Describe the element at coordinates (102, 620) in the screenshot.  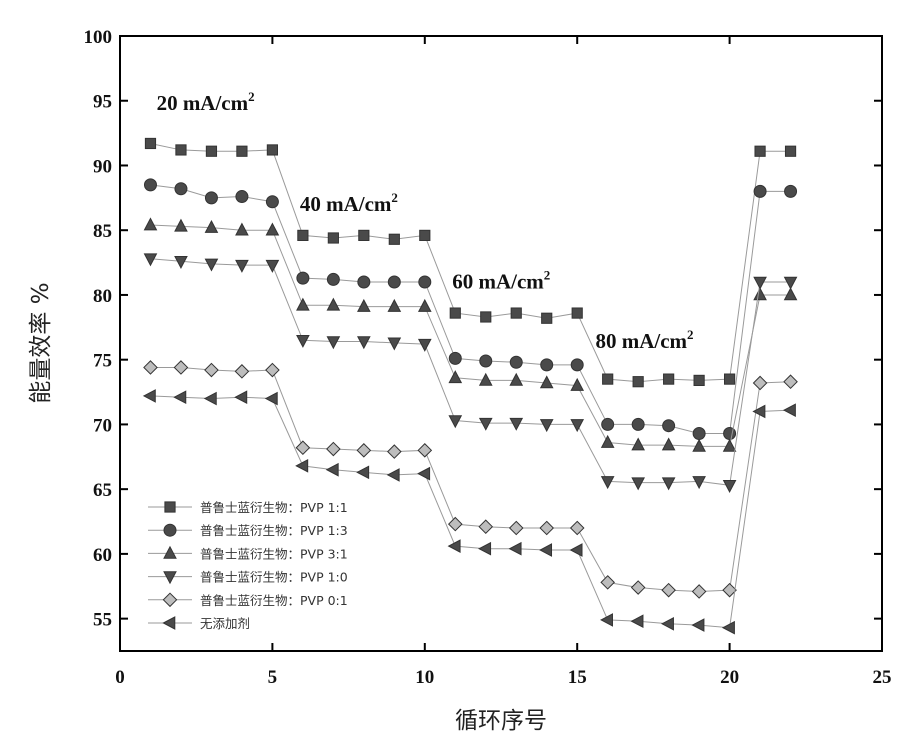
I see `y-tick-label: 55` at that location.